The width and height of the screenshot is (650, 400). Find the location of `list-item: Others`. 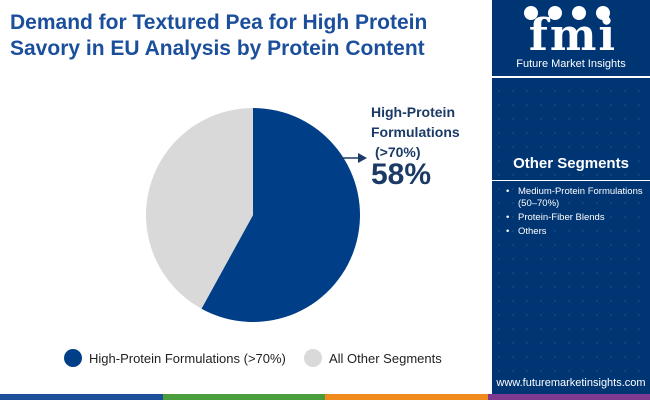

list-item: Others is located at coordinates (574, 232).